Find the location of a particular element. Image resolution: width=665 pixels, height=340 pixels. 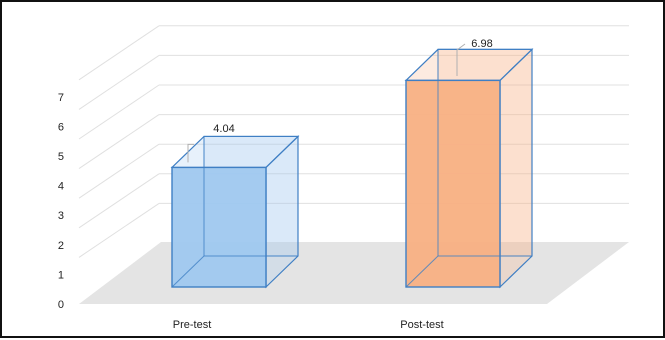

y-tick-label: 0 is located at coordinates (61, 305).